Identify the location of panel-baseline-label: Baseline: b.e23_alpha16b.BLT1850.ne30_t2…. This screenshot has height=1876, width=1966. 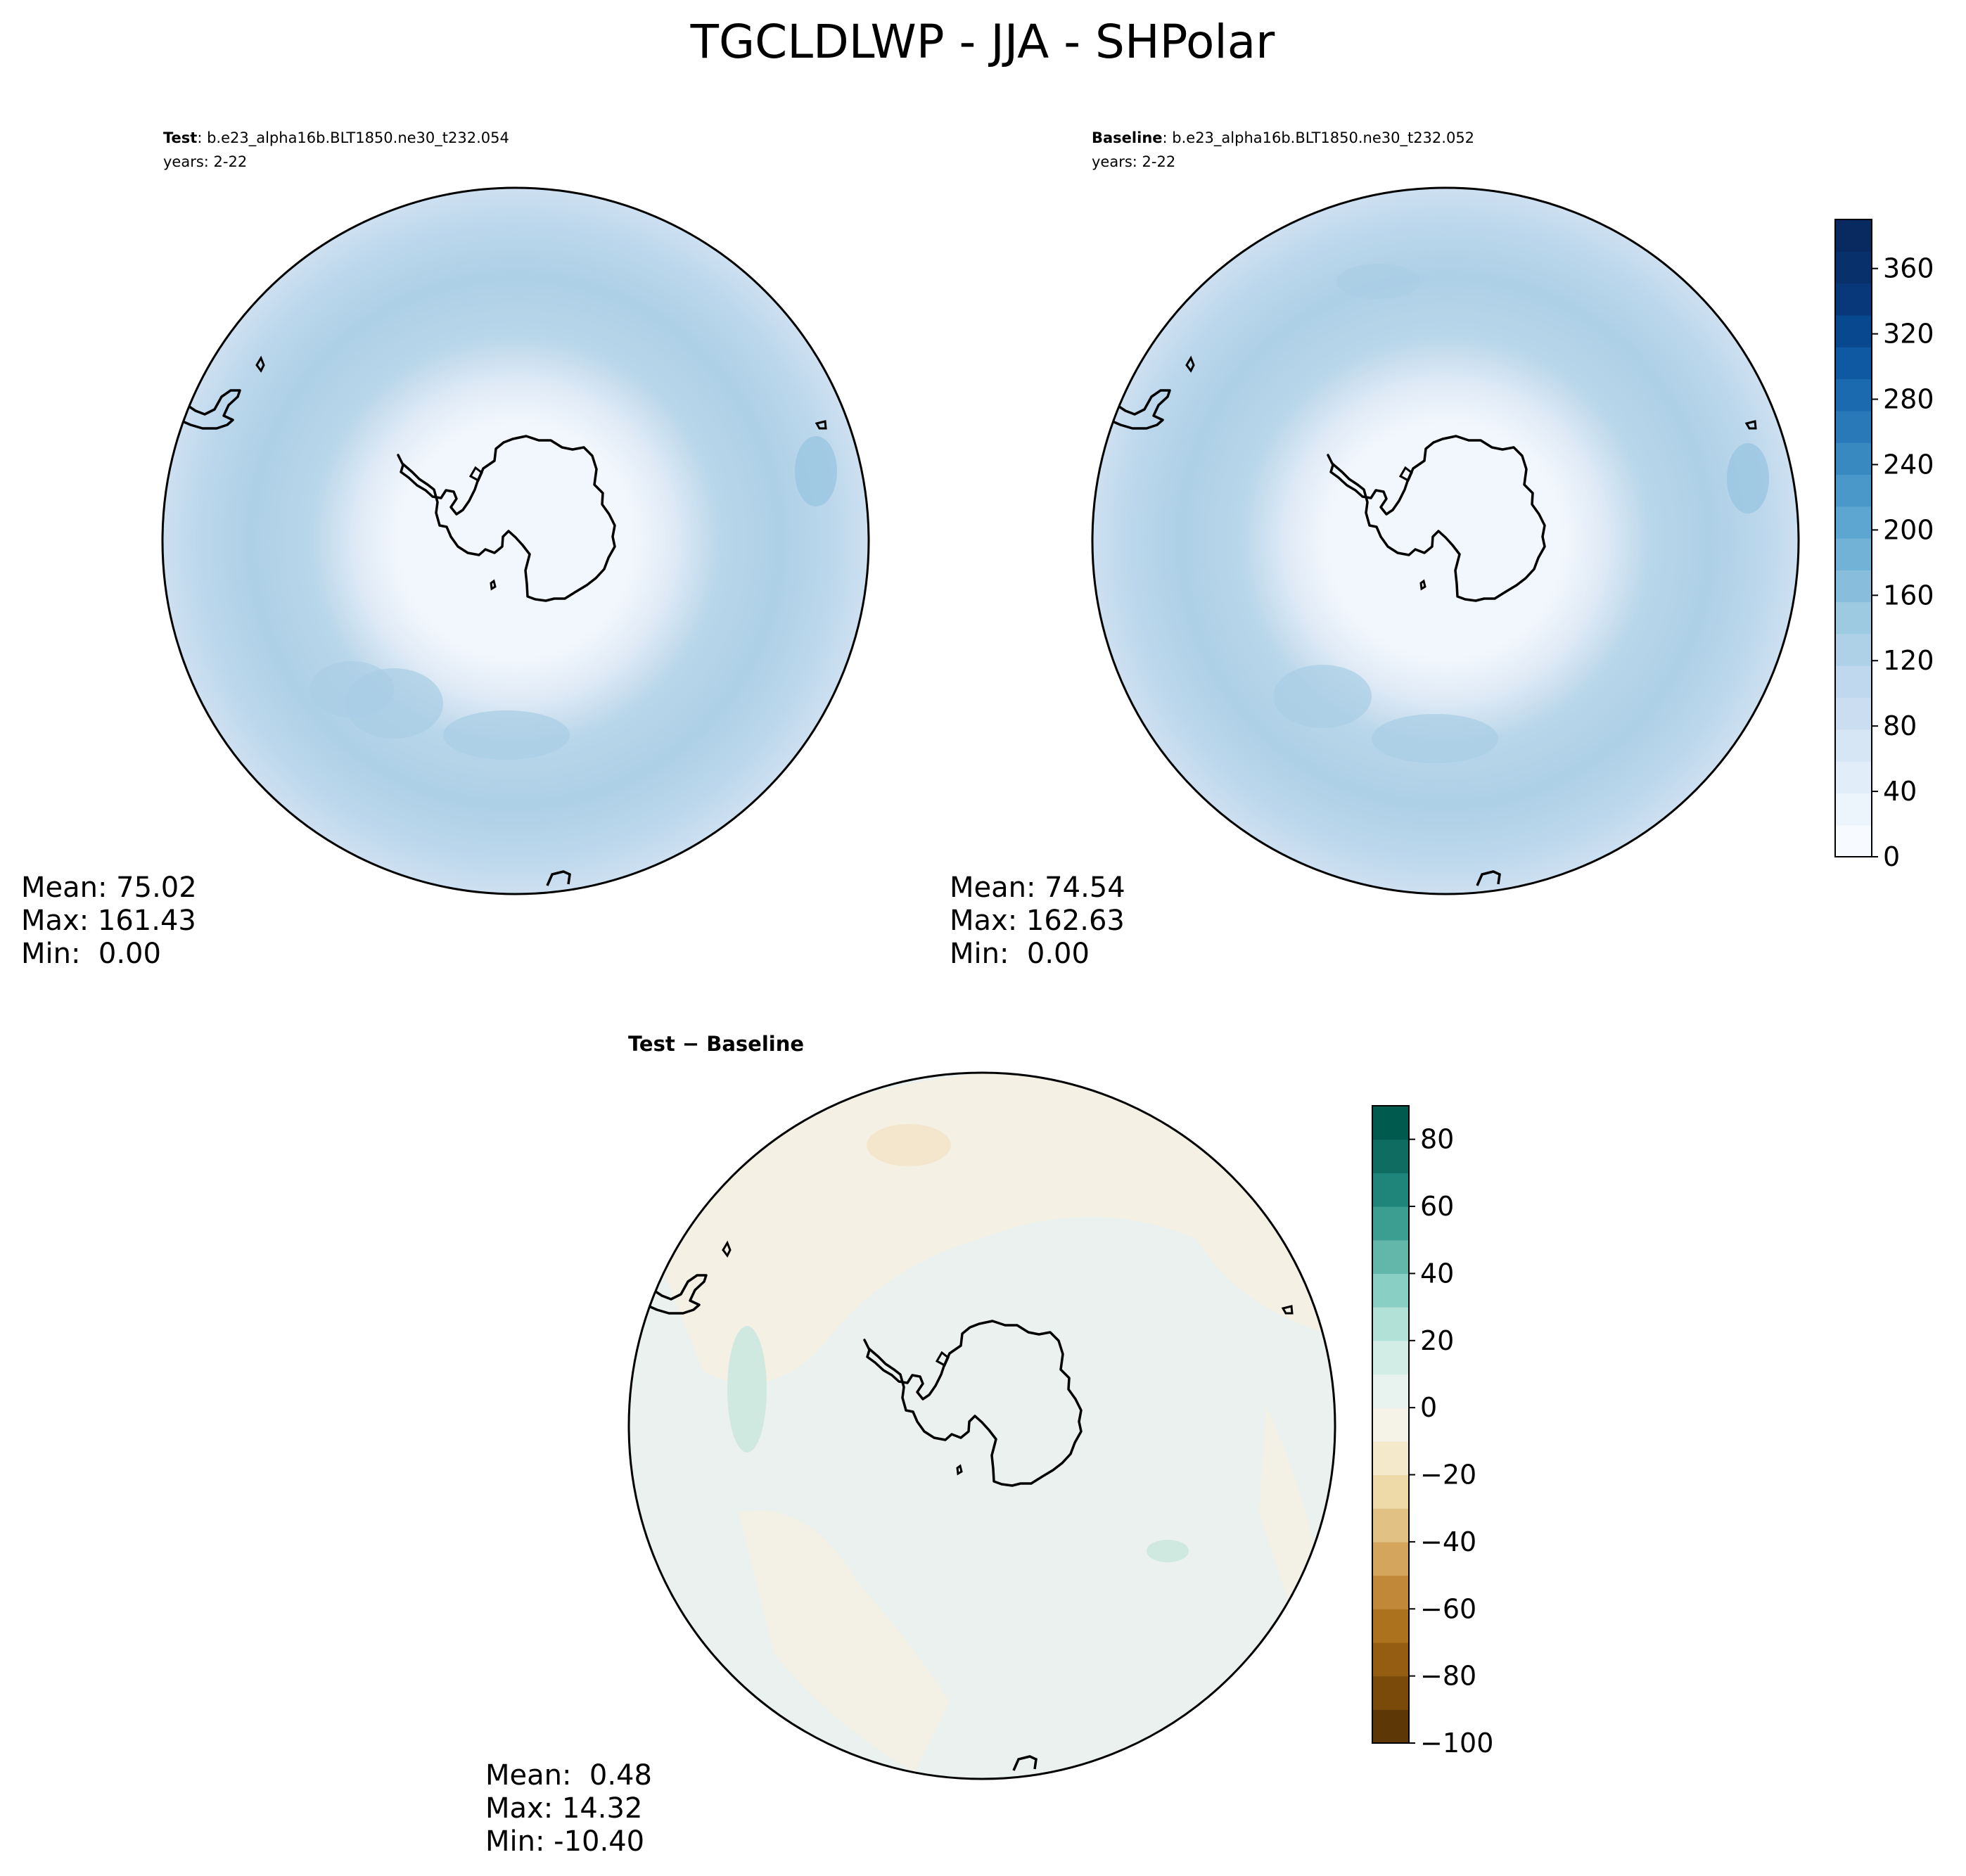
(1283, 138).